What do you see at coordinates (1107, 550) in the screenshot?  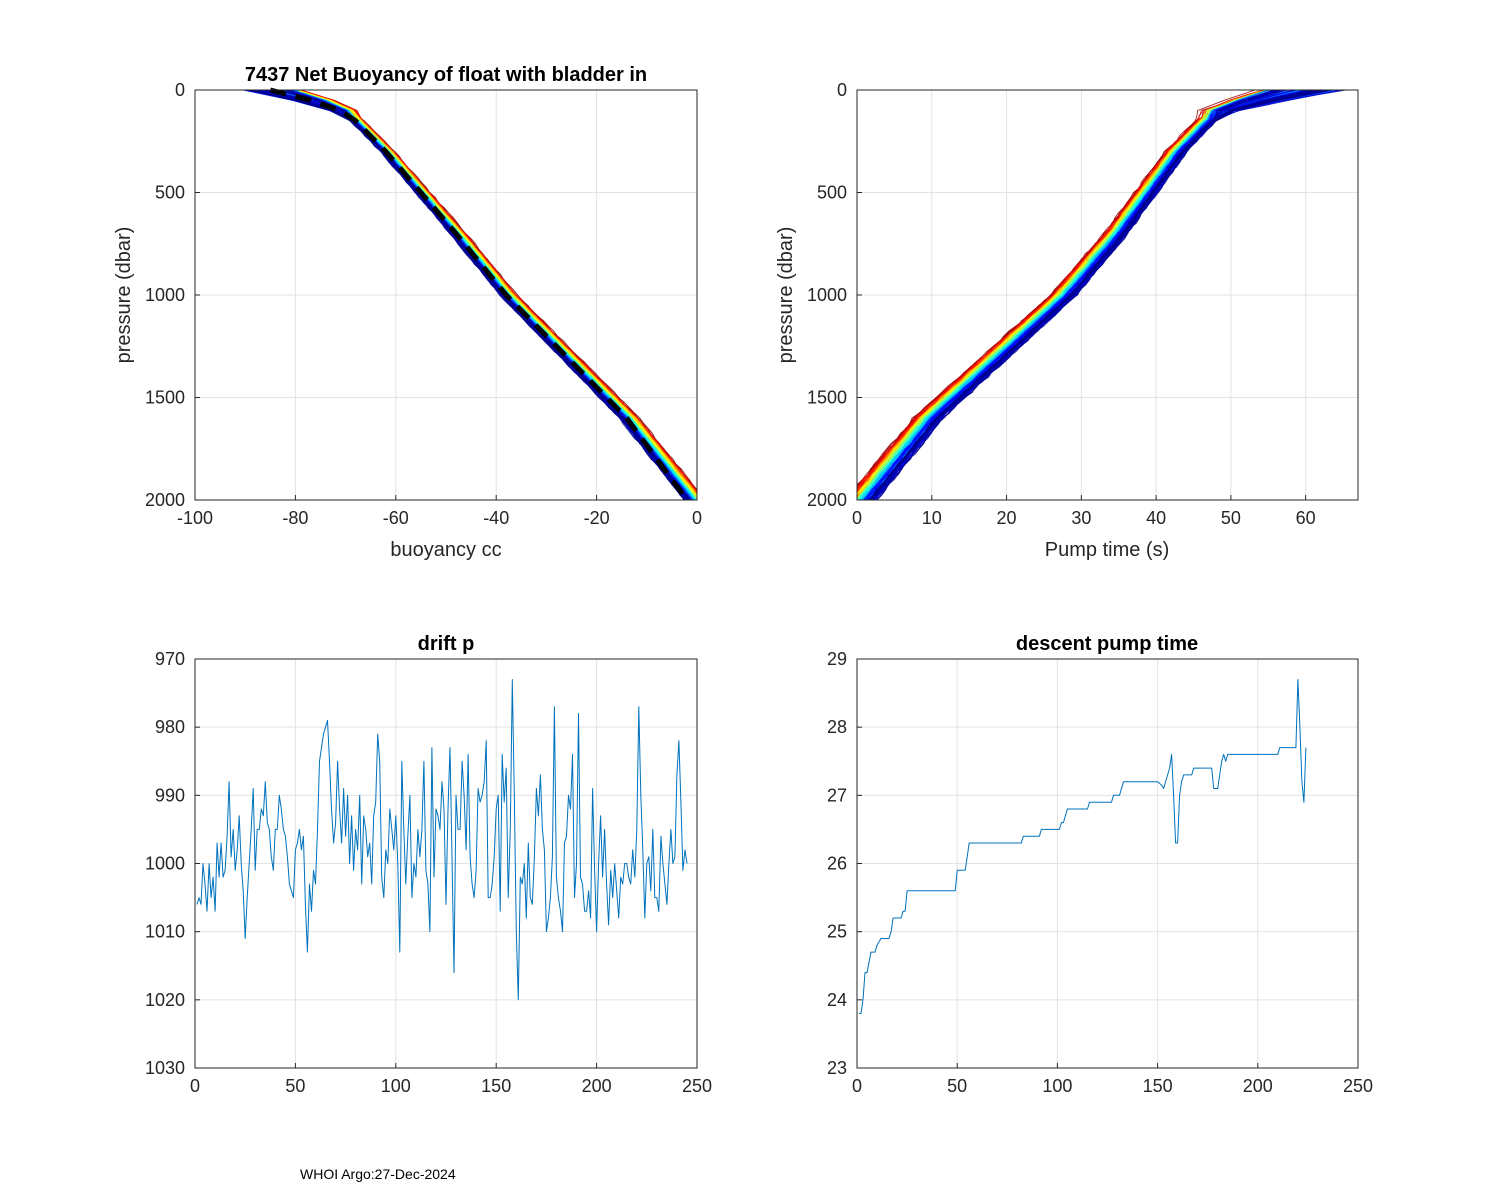 I see `x-axis-label: Pump time (s)` at bounding box center [1107, 550].